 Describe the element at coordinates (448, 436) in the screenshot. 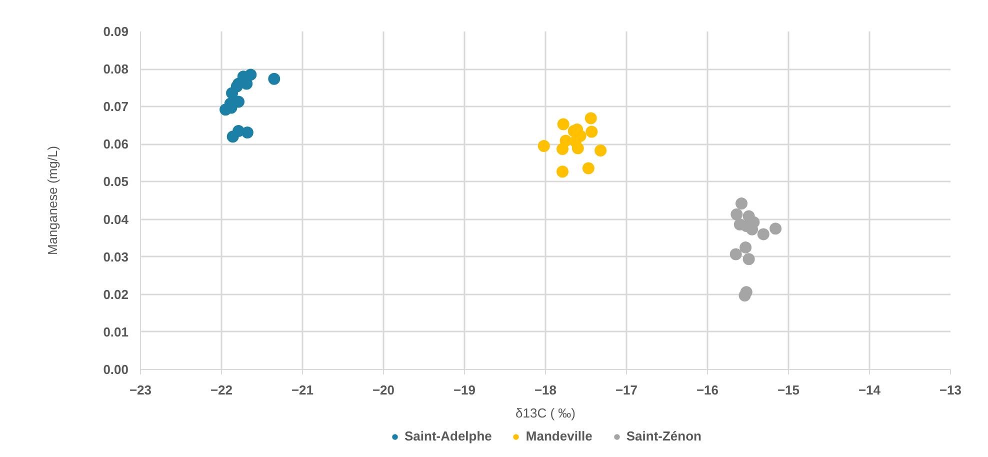

I see `legend-label: Saint-Adelphe` at that location.